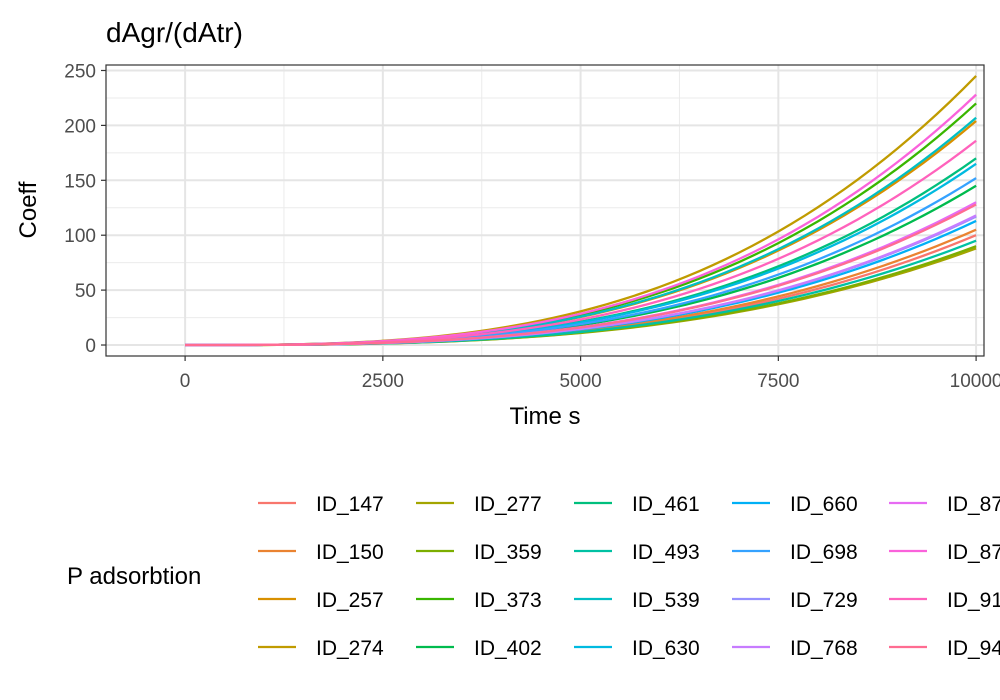  Describe the element at coordinates (973, 648) in the screenshot. I see `legend-label-ID_940: ID_94` at that location.